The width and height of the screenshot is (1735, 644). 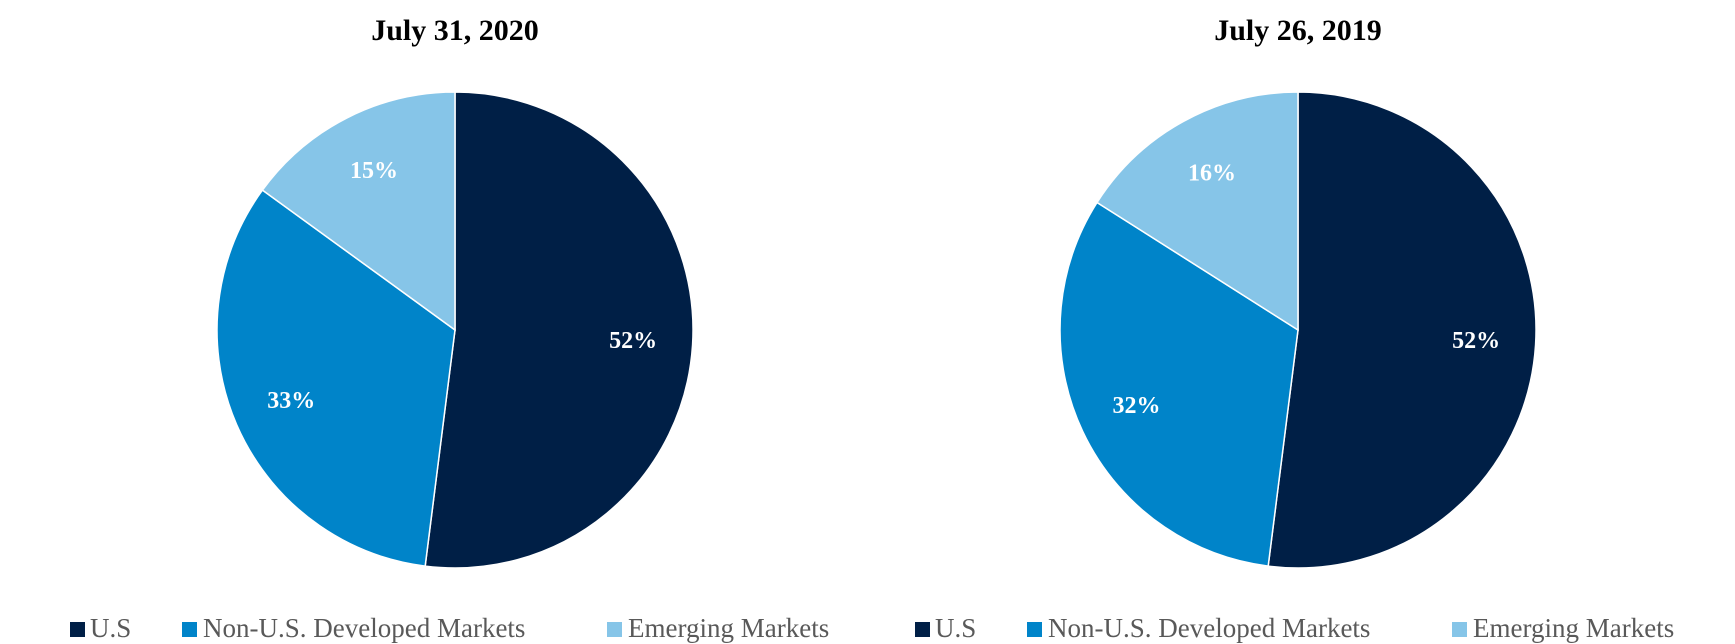 I want to click on chart-title-2020: July 31, 2020, so click(x=455, y=30).